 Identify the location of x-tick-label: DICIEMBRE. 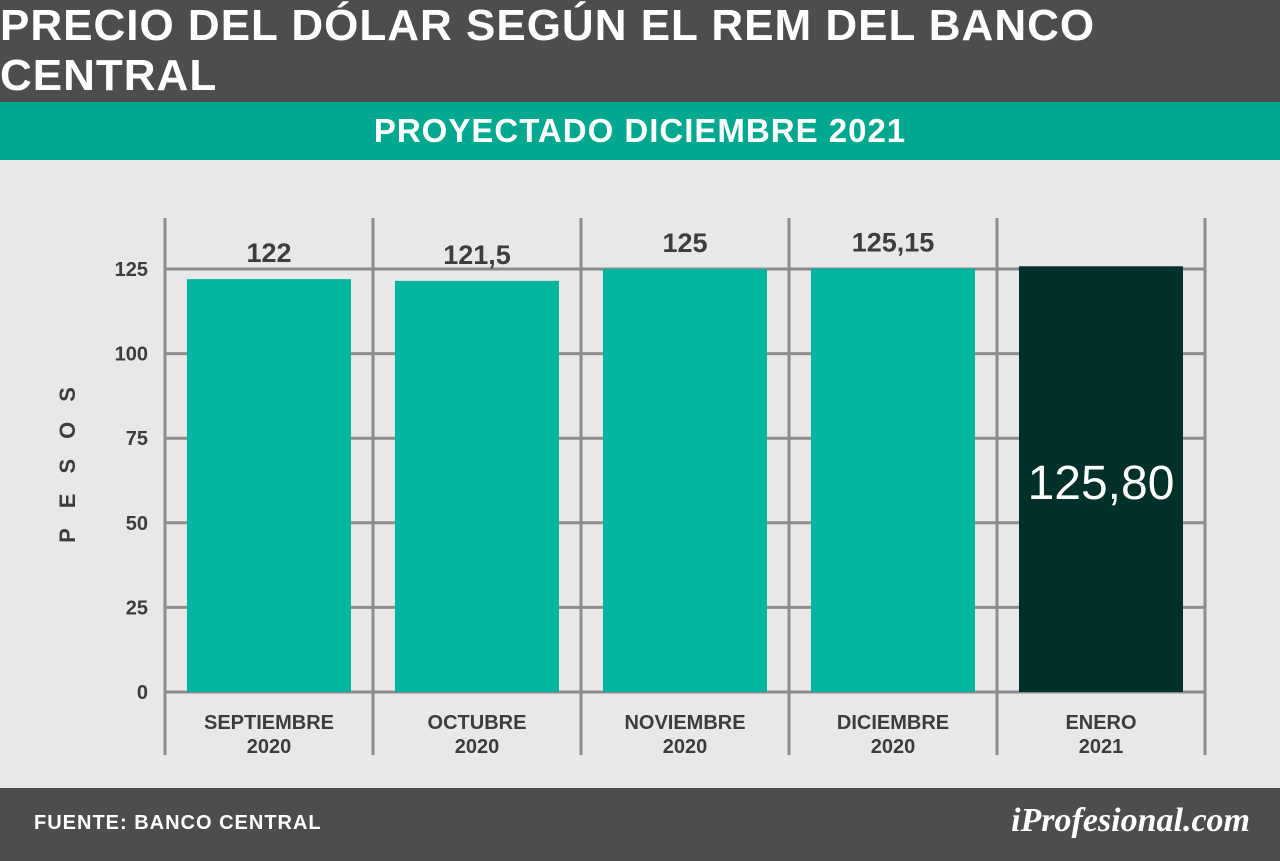
(893, 723).